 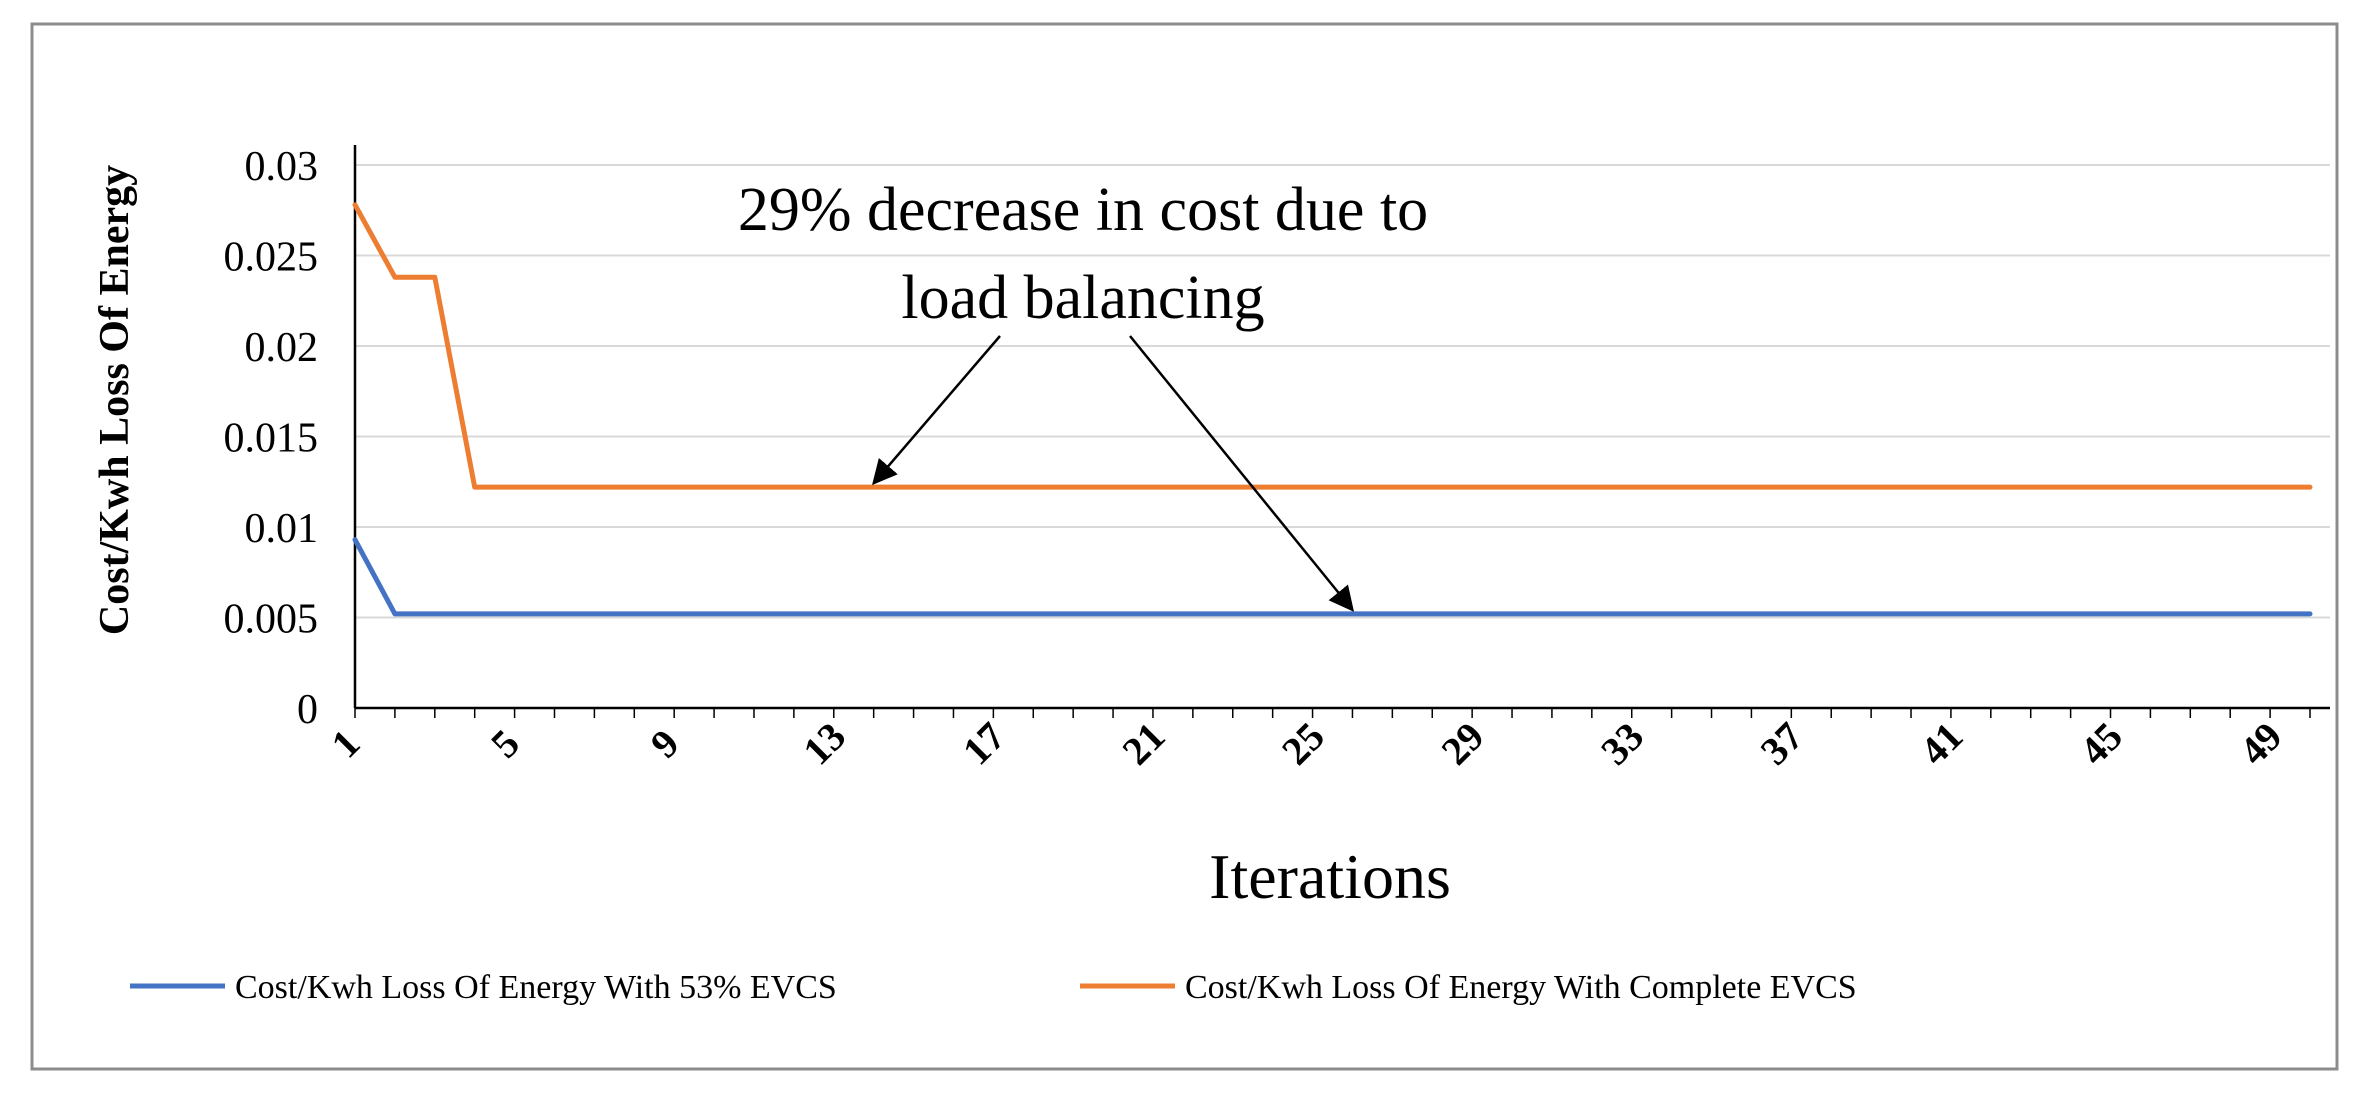 I want to click on y-tick-label-5: 0.025, so click(x=271, y=258).